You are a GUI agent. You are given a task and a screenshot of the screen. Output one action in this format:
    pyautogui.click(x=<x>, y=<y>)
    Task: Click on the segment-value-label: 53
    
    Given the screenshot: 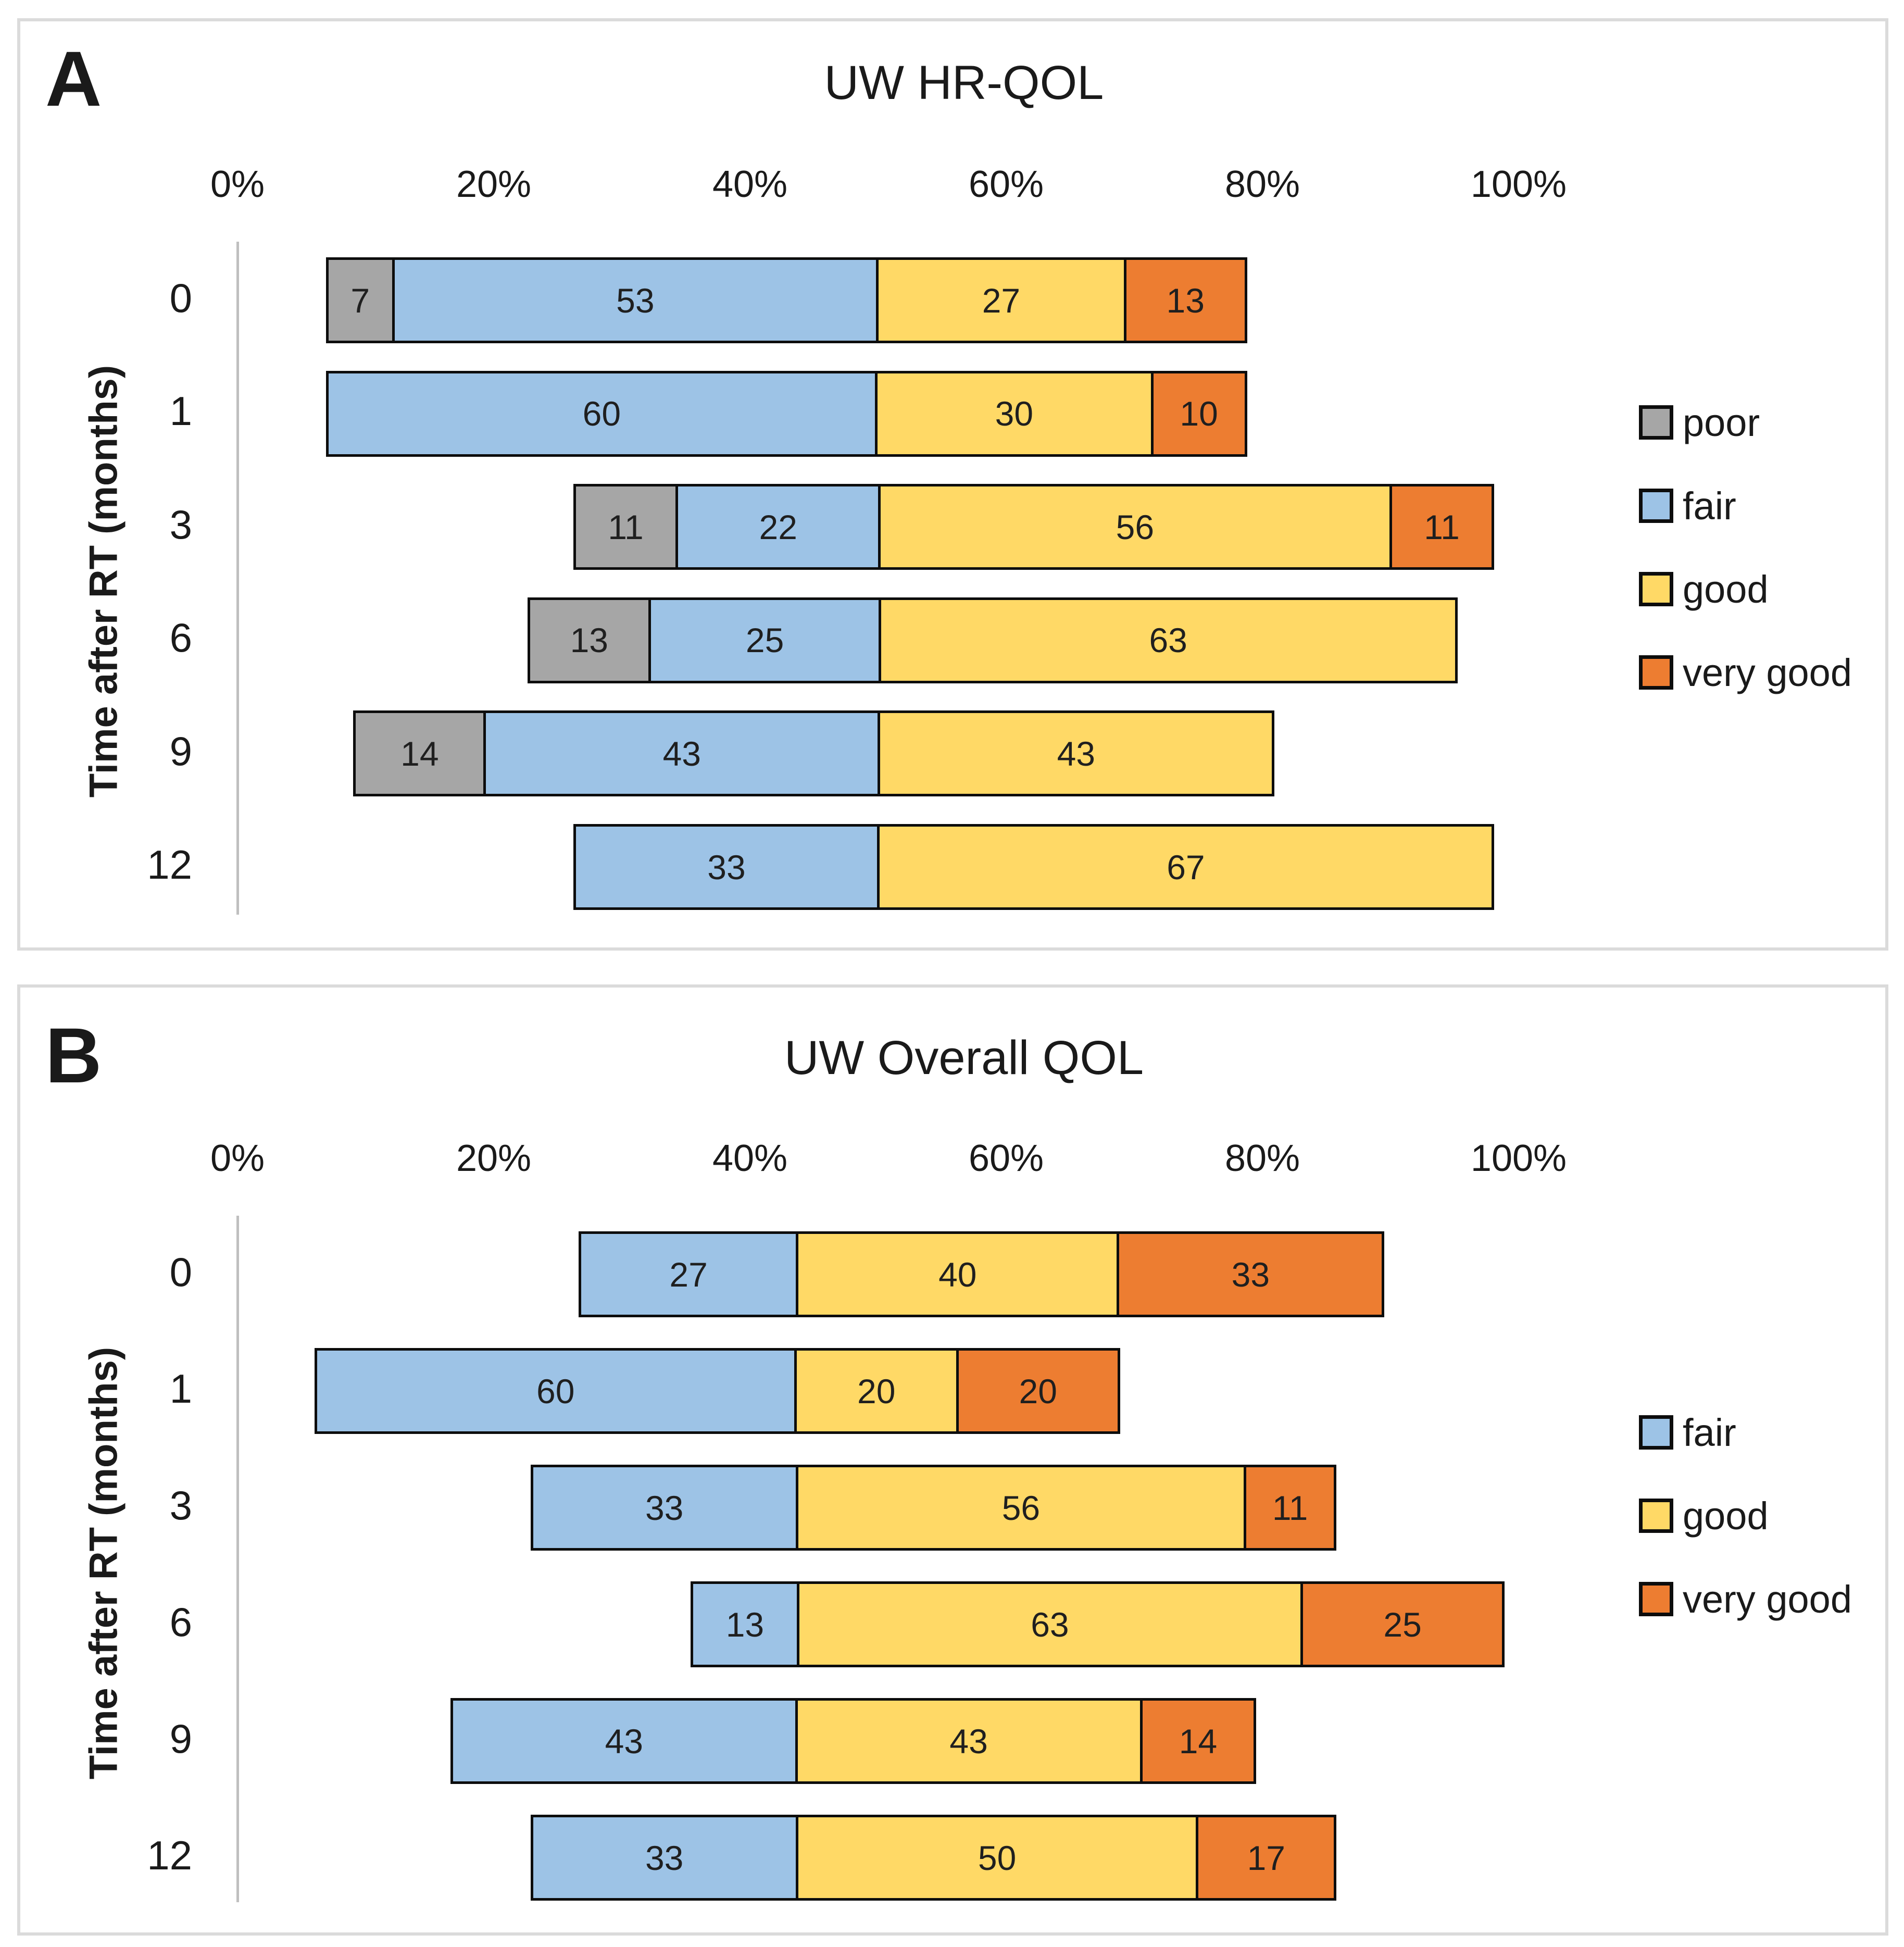 What is the action you would take?
    pyautogui.click(x=635, y=300)
    